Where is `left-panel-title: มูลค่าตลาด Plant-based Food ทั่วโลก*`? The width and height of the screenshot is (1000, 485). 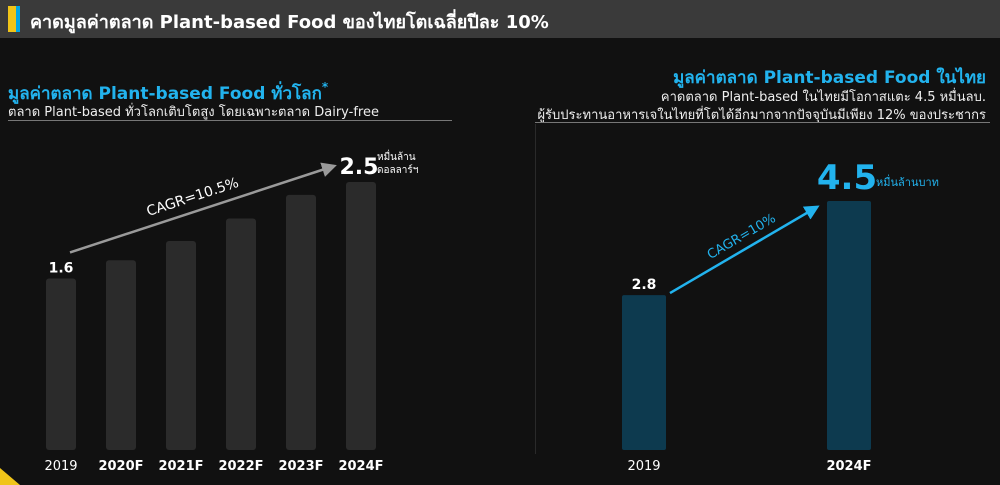 left-panel-title: มูลค่าตลาด Plant-based Food ทั่วโลก* is located at coordinates (168, 93).